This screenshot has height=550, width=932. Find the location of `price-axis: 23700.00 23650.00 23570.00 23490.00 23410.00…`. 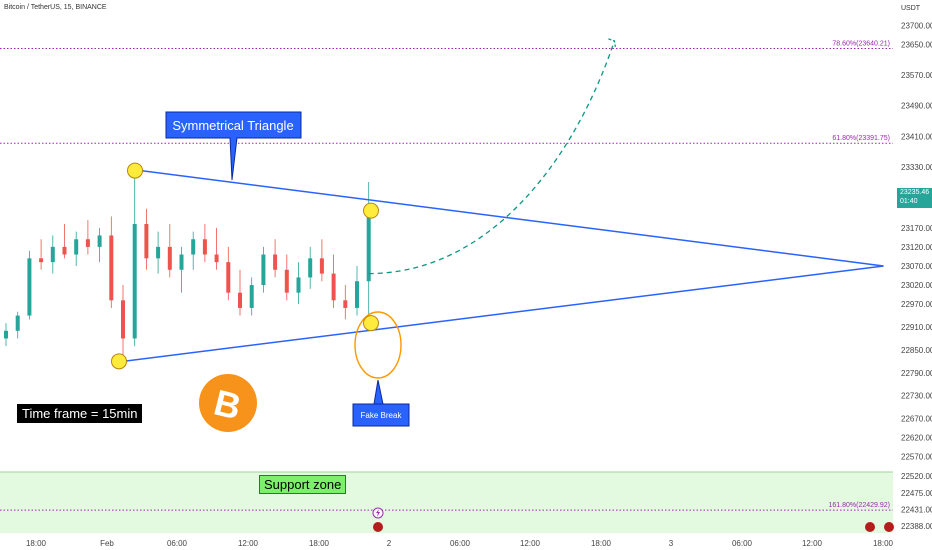

price-axis: 23700.00 23650.00 23570.00 23490.00 23410.00… is located at coordinates (916, 277).